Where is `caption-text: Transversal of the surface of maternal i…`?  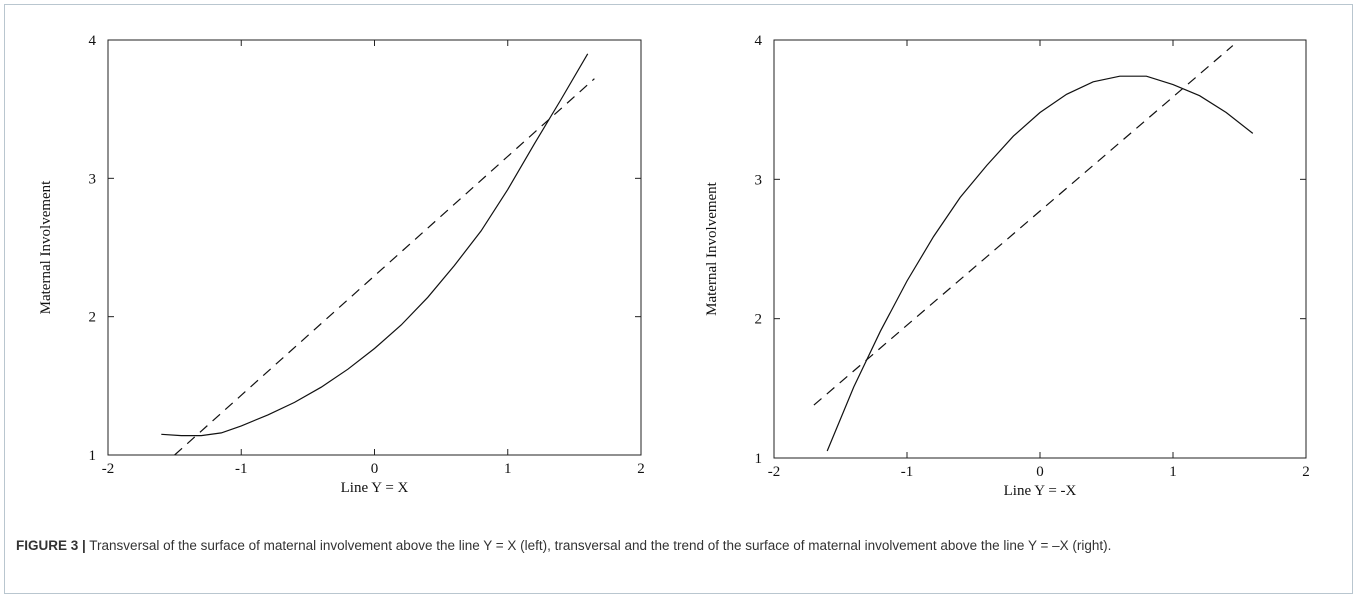
caption-text: Transversal of the surface of maternal i… is located at coordinates (598, 545).